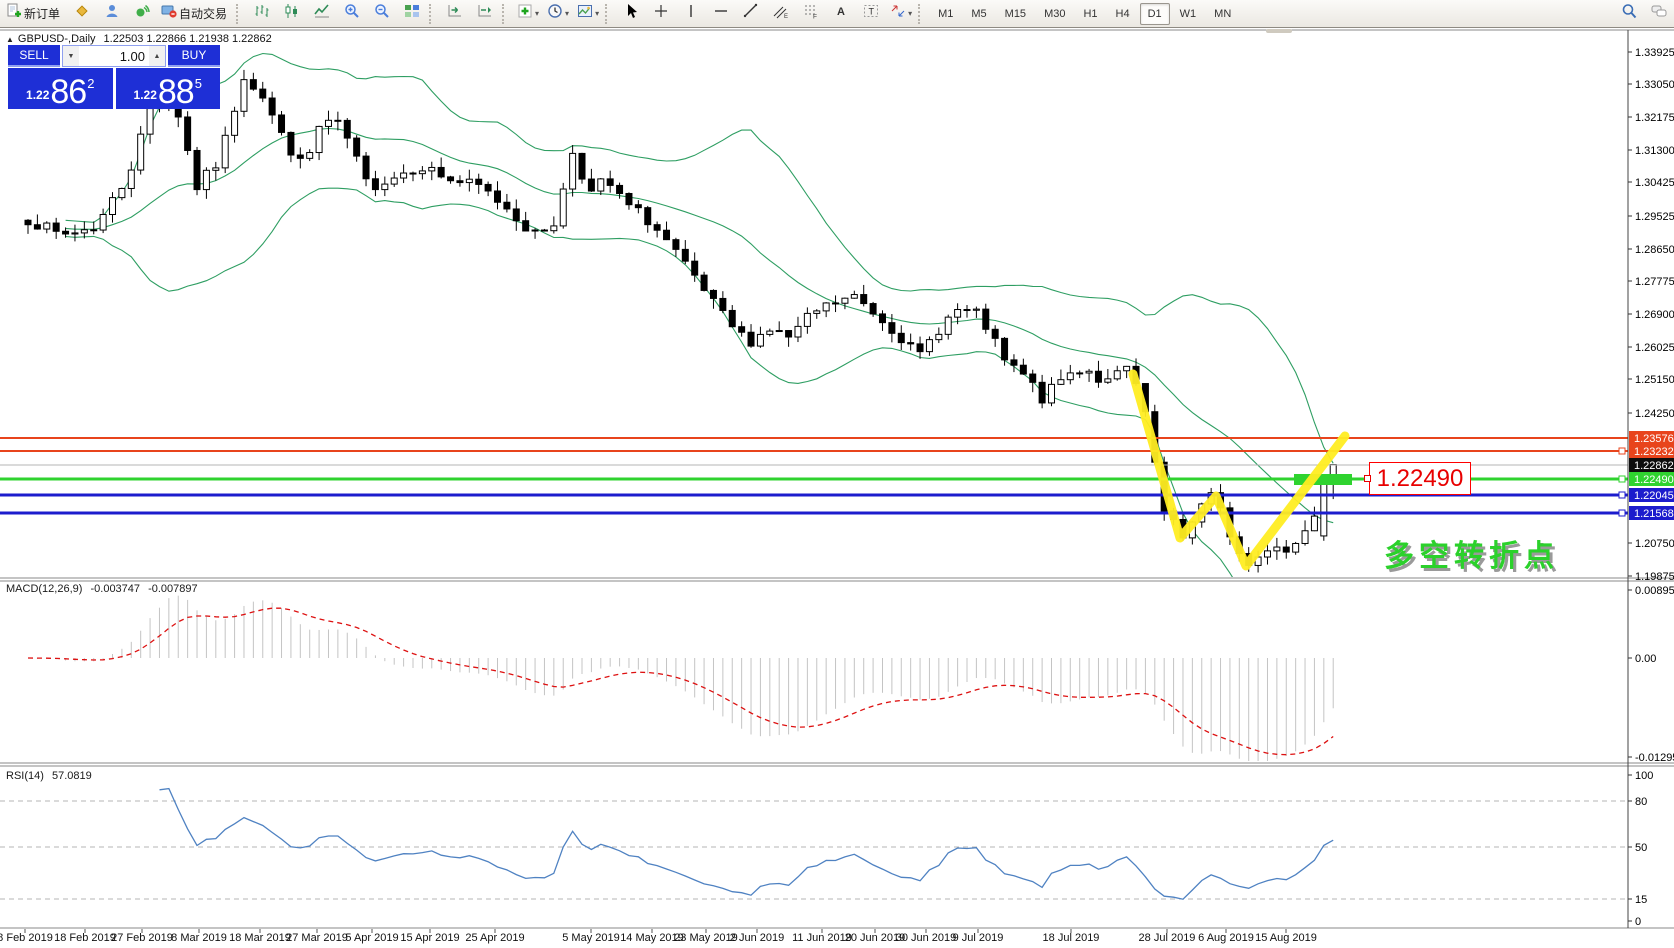 This screenshot has width=1674, height=948. I want to click on templates-button: ▾, so click(588, 14).